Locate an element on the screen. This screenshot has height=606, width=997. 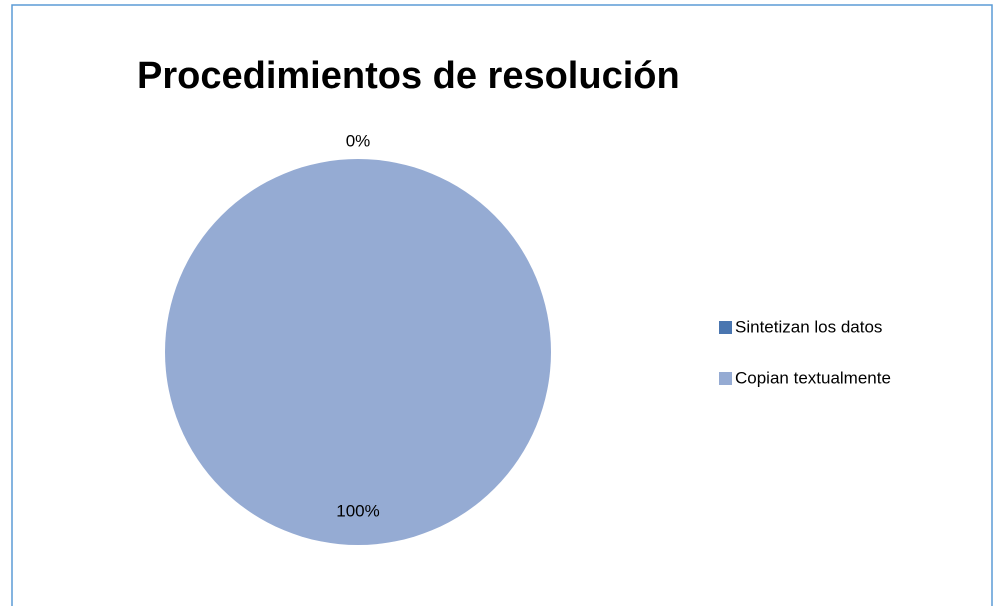
data-label: 100% is located at coordinates (357, 511).